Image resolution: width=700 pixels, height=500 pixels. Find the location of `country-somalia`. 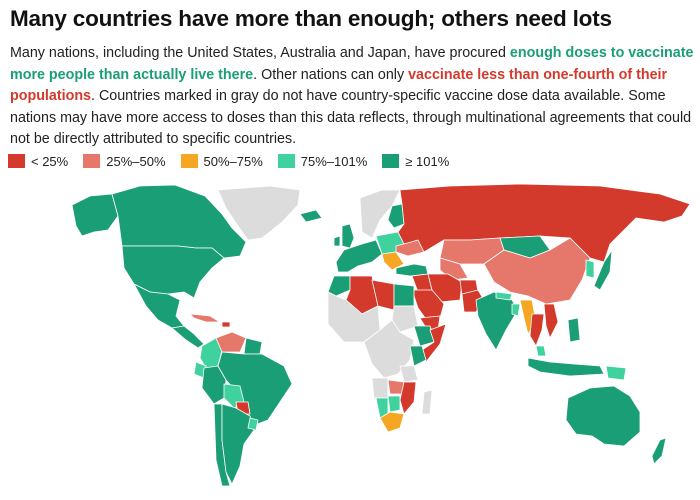

country-somalia is located at coordinates (434, 343).